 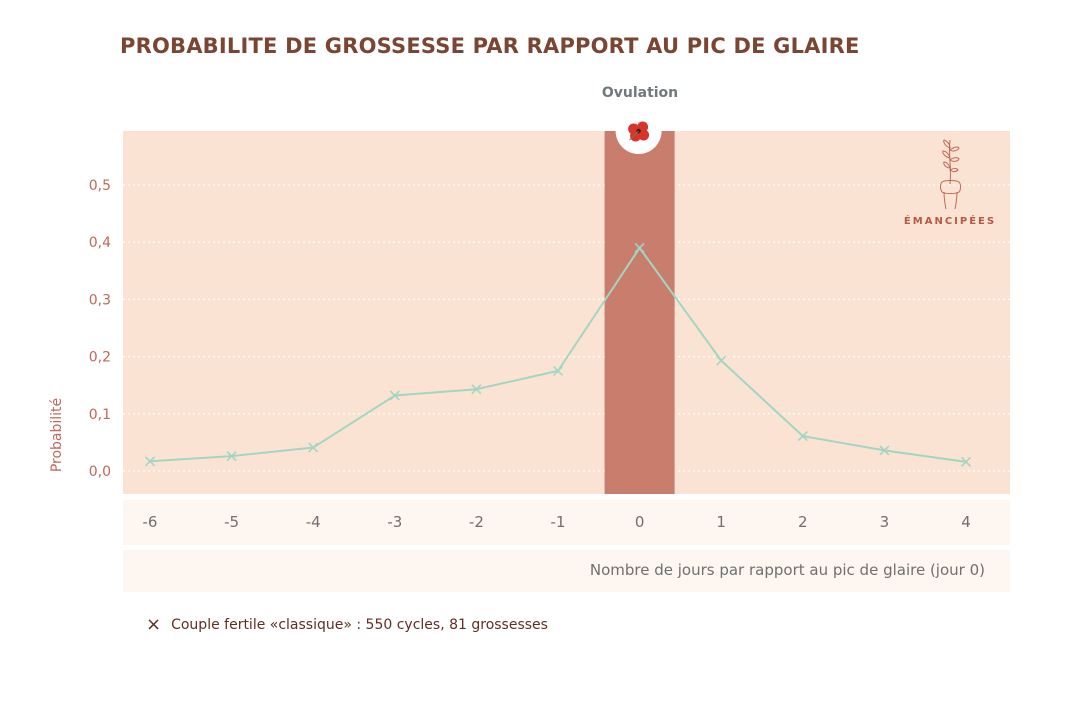 I want to click on x-tick-label: 2, so click(x=803, y=522).